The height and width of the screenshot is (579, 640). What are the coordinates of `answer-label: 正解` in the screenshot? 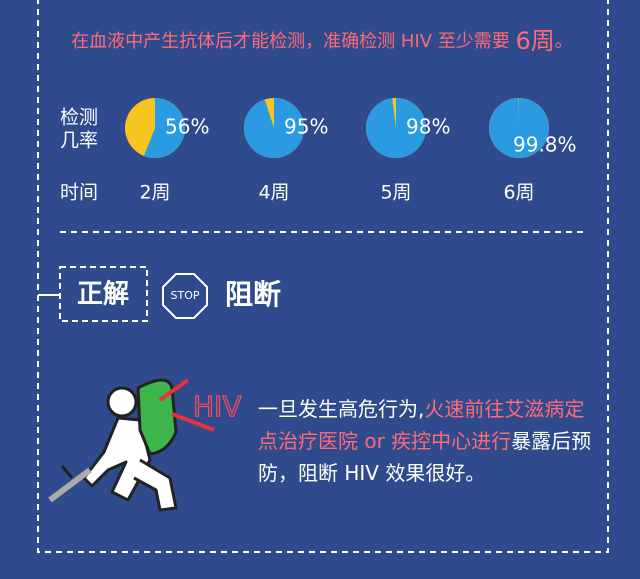 It's located at (103, 295).